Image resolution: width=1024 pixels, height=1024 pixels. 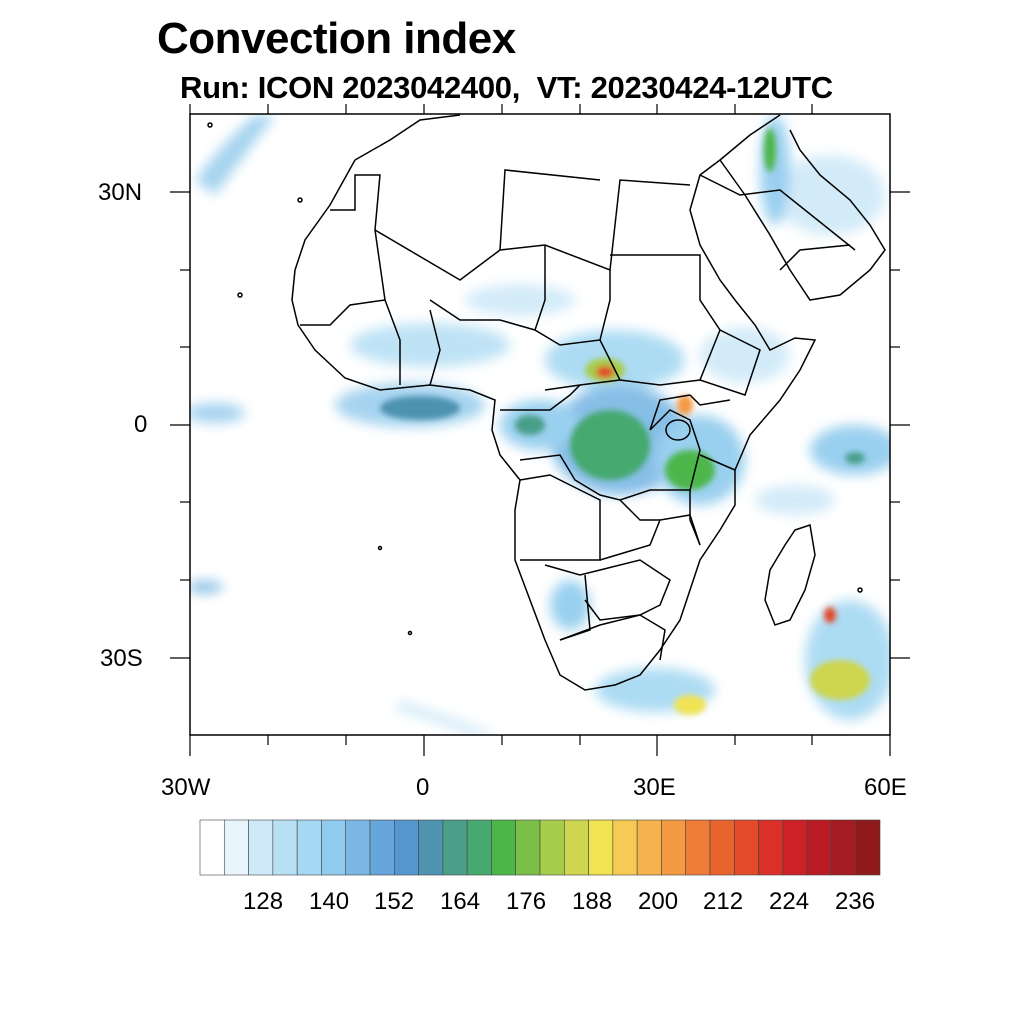 What do you see at coordinates (423, 787) in the screenshot?
I see `lon-label-0: 0` at bounding box center [423, 787].